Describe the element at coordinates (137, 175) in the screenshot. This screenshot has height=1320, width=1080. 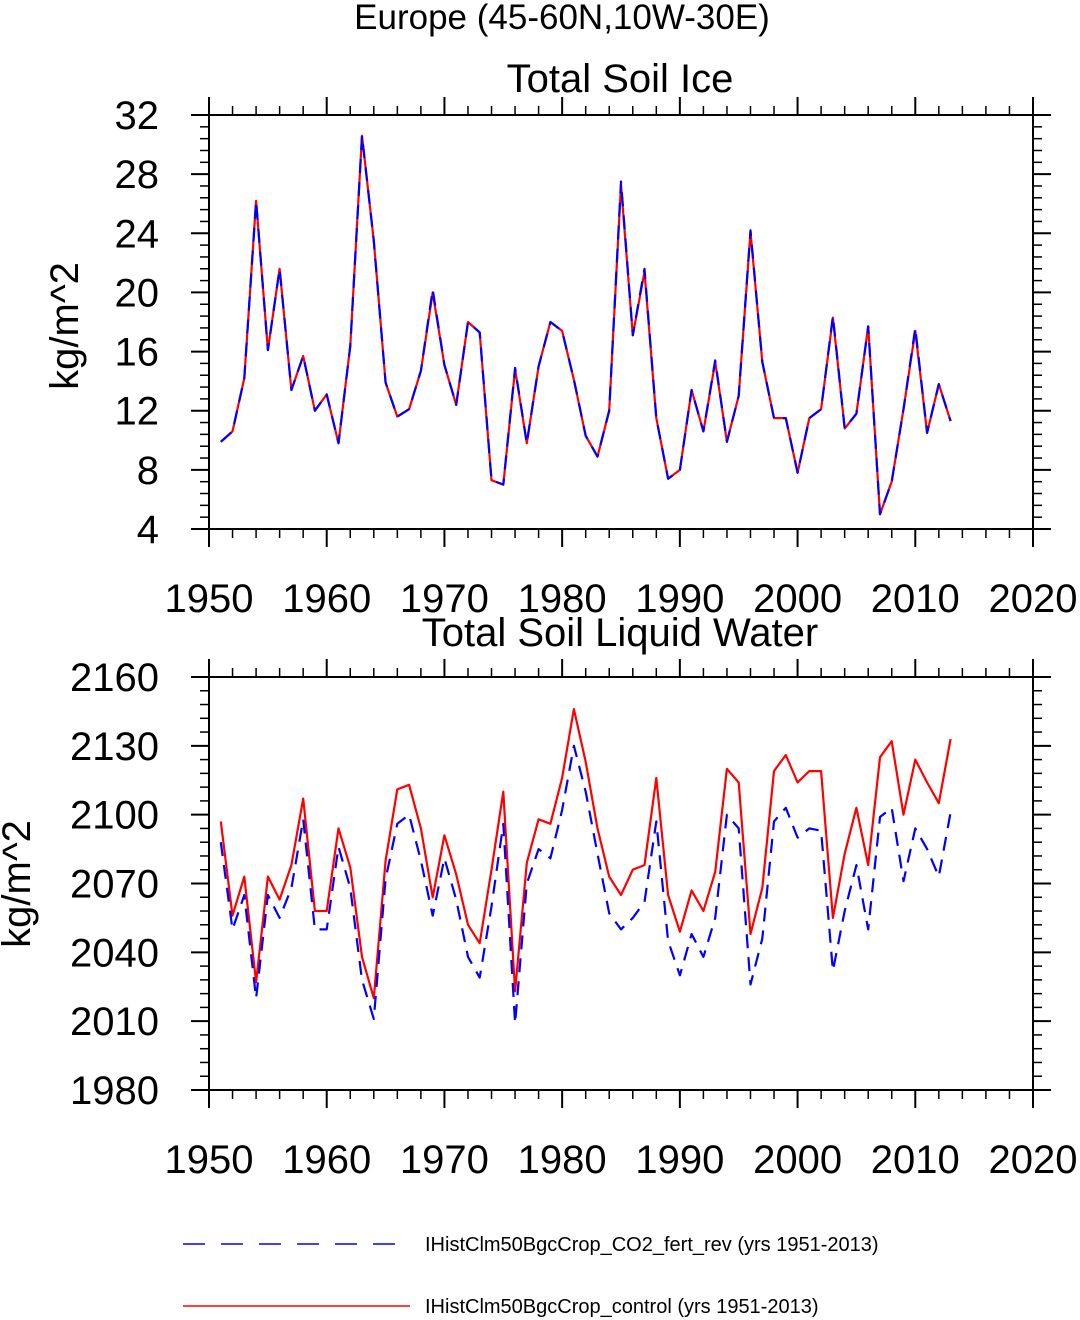
I see `y-tick-label: 28` at that location.